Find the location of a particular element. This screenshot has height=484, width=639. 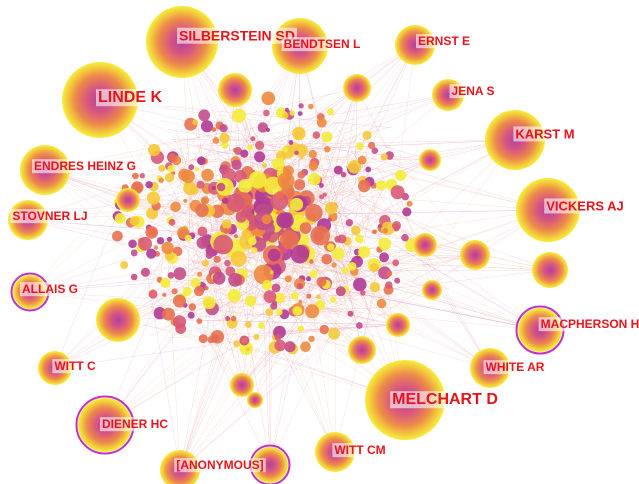

label-text: ENDRES HEINZ G is located at coordinates (85, 166).